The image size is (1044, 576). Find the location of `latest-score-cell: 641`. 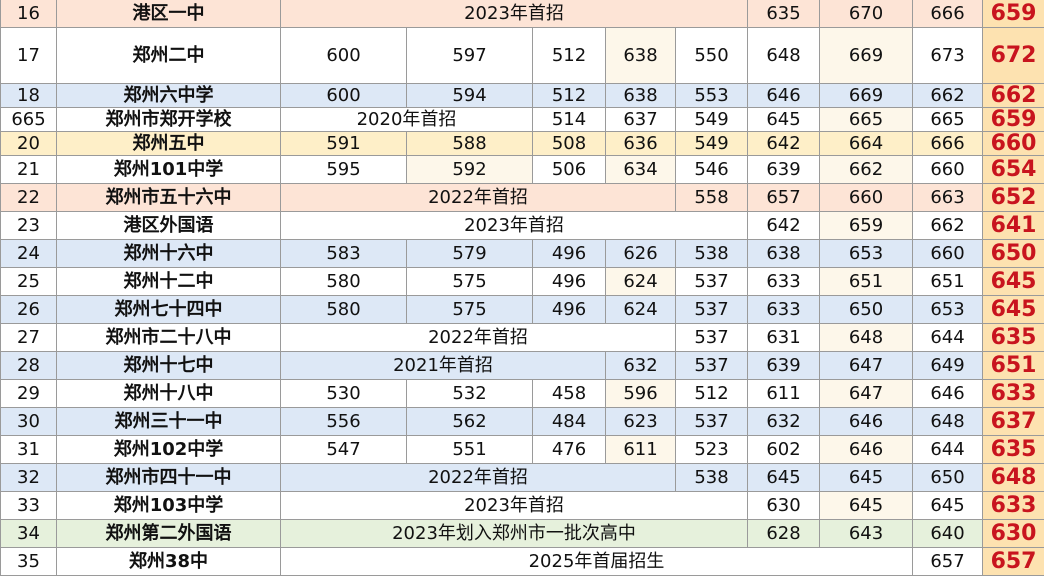

latest-score-cell: 641 is located at coordinates (1013, 225).